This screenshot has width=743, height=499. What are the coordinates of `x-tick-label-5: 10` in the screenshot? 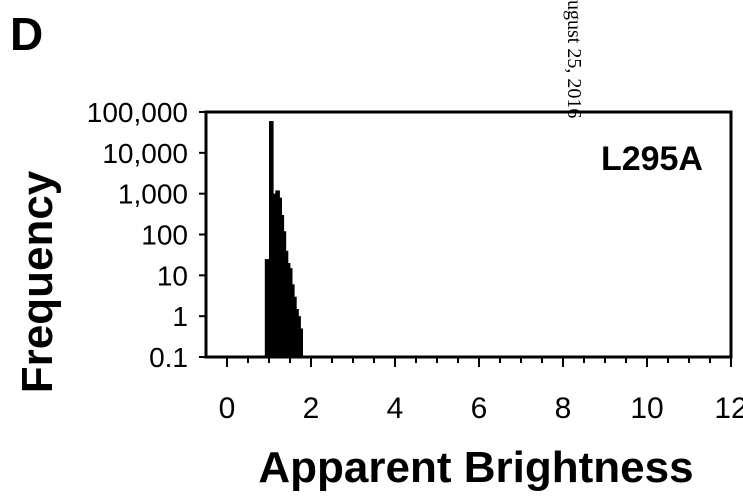 It's located at (646, 408).